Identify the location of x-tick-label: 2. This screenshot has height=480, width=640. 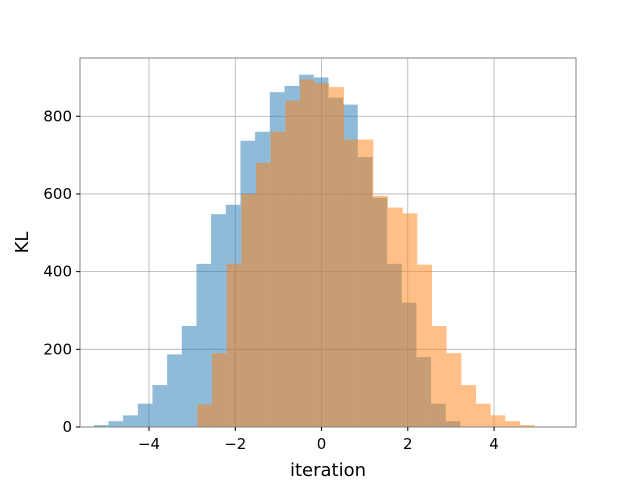
(408, 444).